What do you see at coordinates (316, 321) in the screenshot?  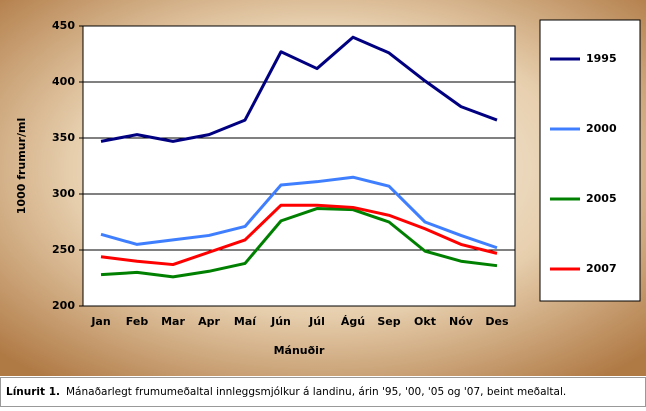 I see `x-tick-label: Júl` at bounding box center [316, 321].